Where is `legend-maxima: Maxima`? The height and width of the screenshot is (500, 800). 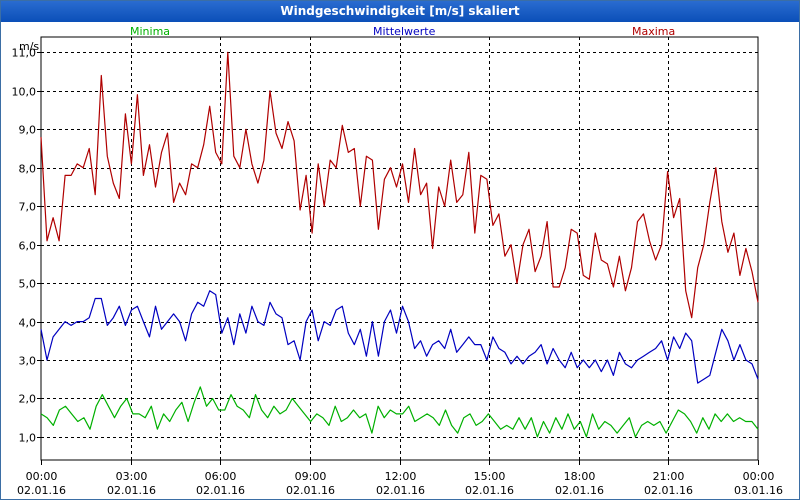 legend-maxima: Maxima is located at coordinates (653, 31).